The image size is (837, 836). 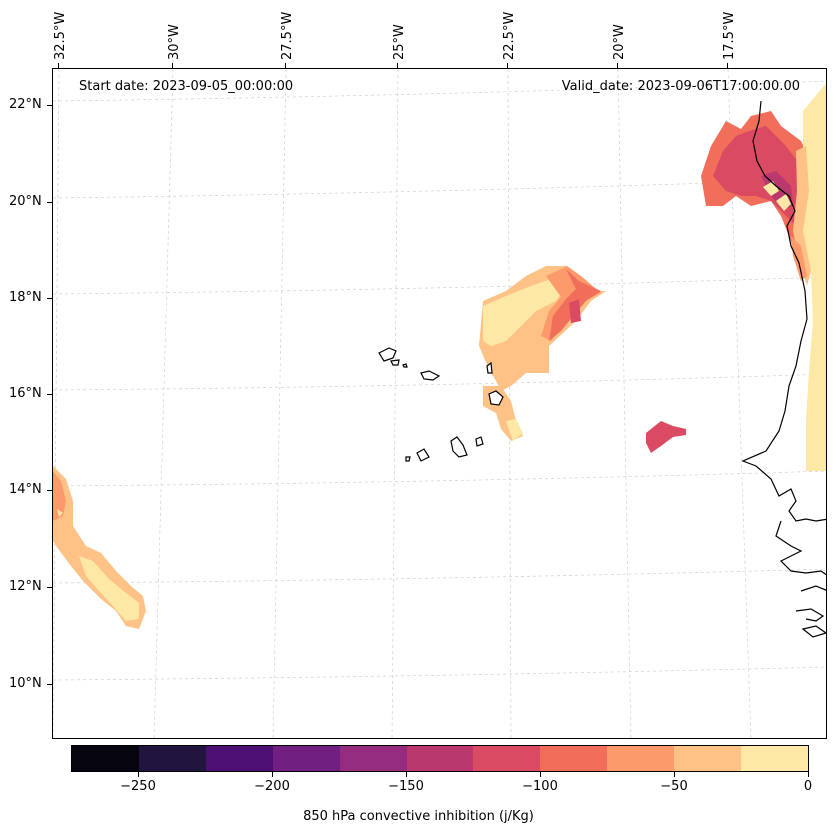 What do you see at coordinates (60, 35) in the screenshot?
I see `lon-label-32-5: 32.5°W` at bounding box center [60, 35].